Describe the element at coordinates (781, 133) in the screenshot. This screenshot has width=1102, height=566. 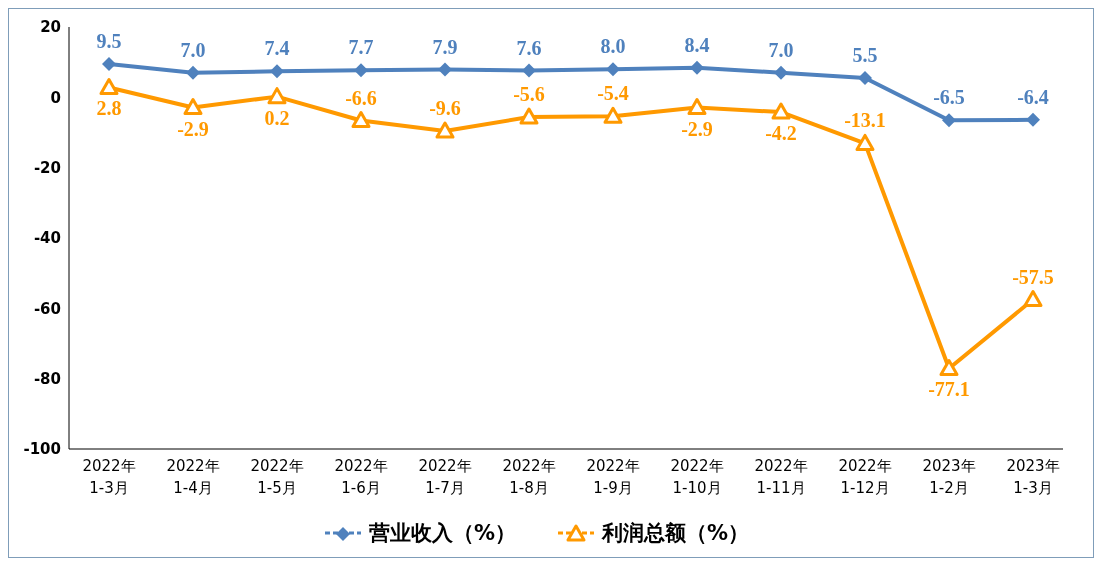
I see `data-label: -4.2` at that location.